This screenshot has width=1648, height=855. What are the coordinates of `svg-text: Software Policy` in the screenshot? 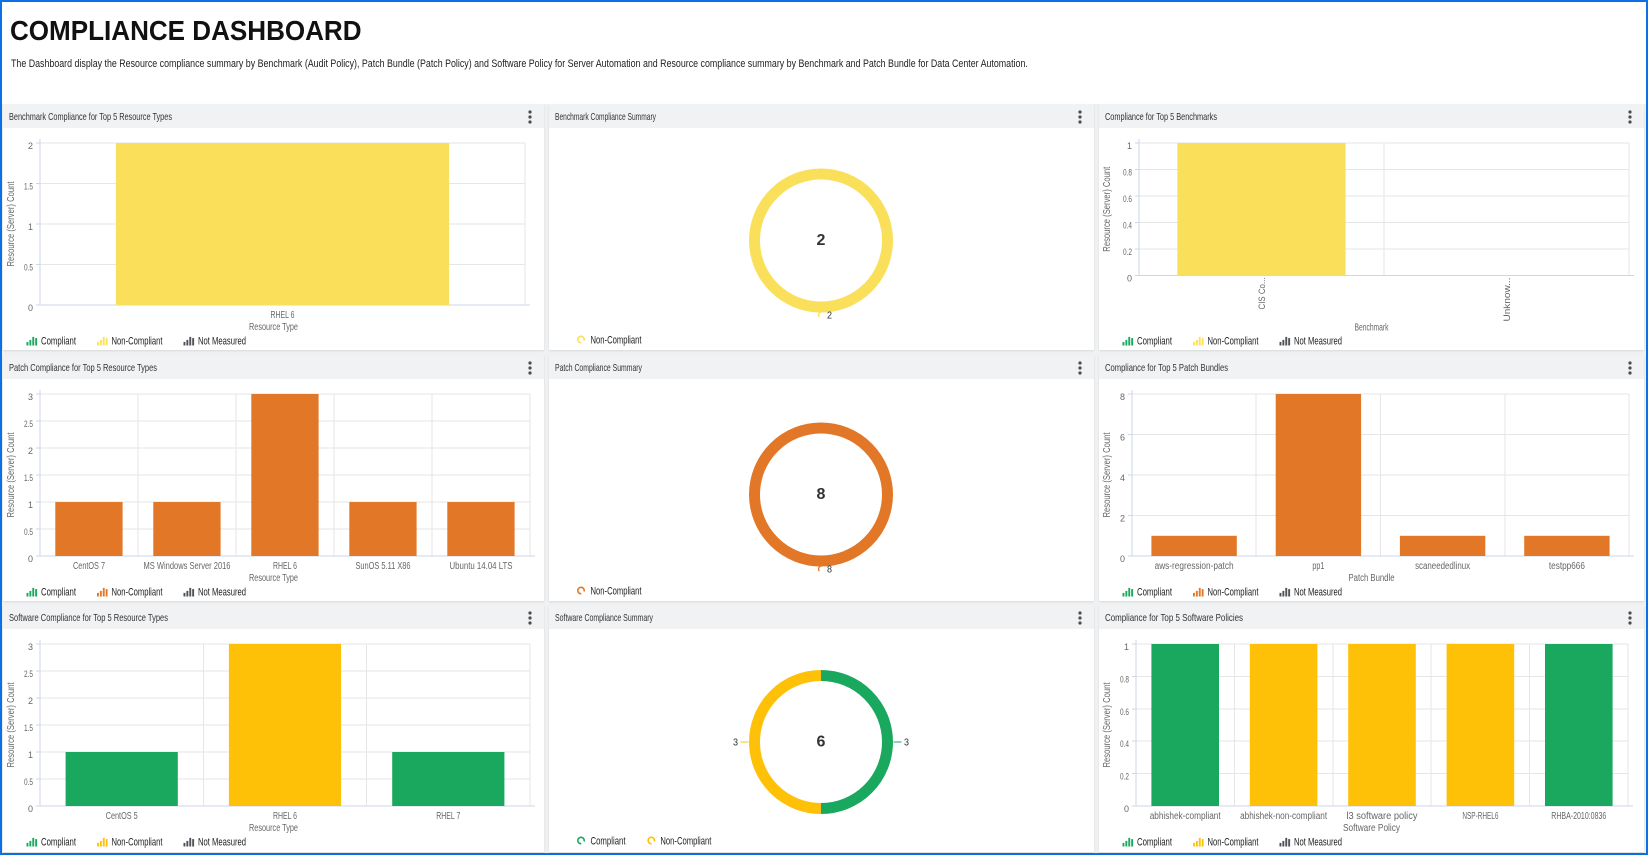 It's located at (1371, 828).